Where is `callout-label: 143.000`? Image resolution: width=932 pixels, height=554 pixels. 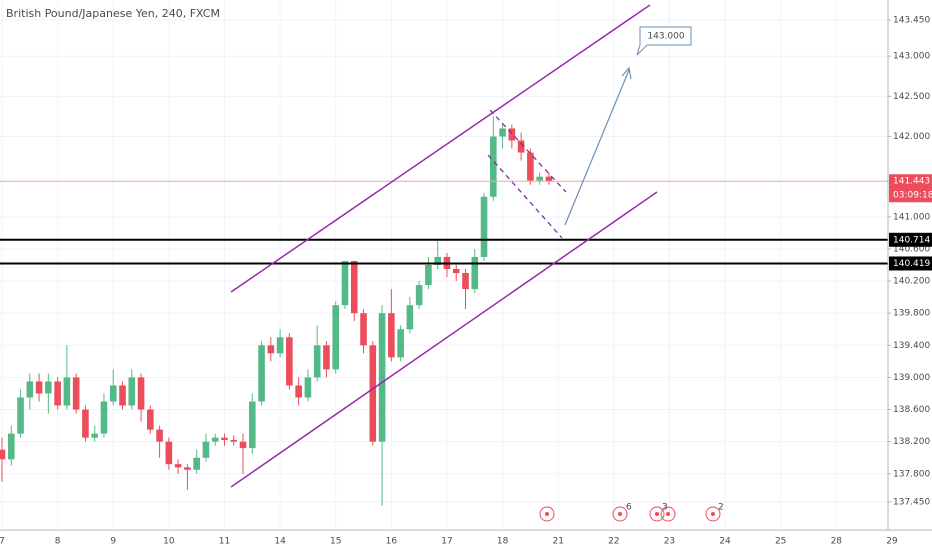
callout-label: 143.000 is located at coordinates (665, 37).